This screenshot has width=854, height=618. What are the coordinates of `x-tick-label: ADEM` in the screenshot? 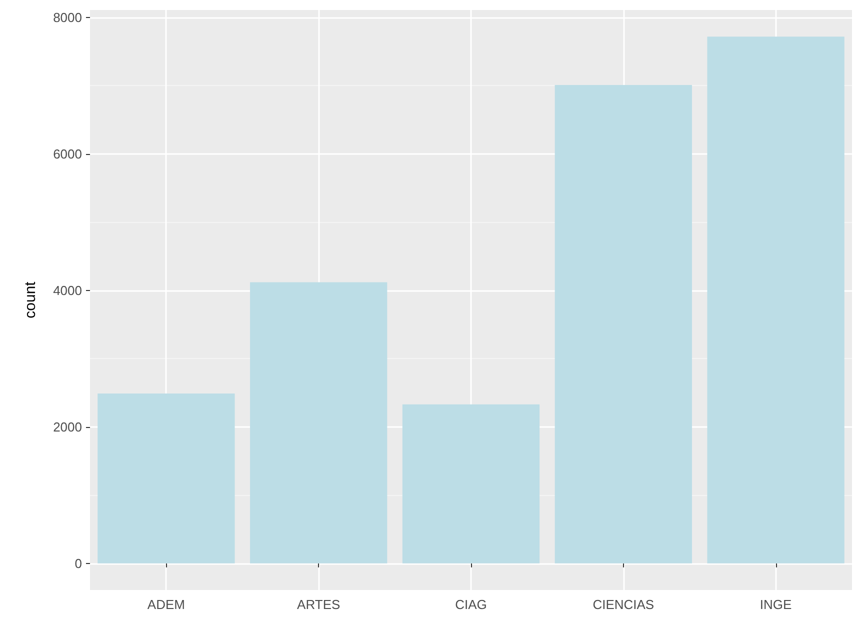 It's located at (166, 604).